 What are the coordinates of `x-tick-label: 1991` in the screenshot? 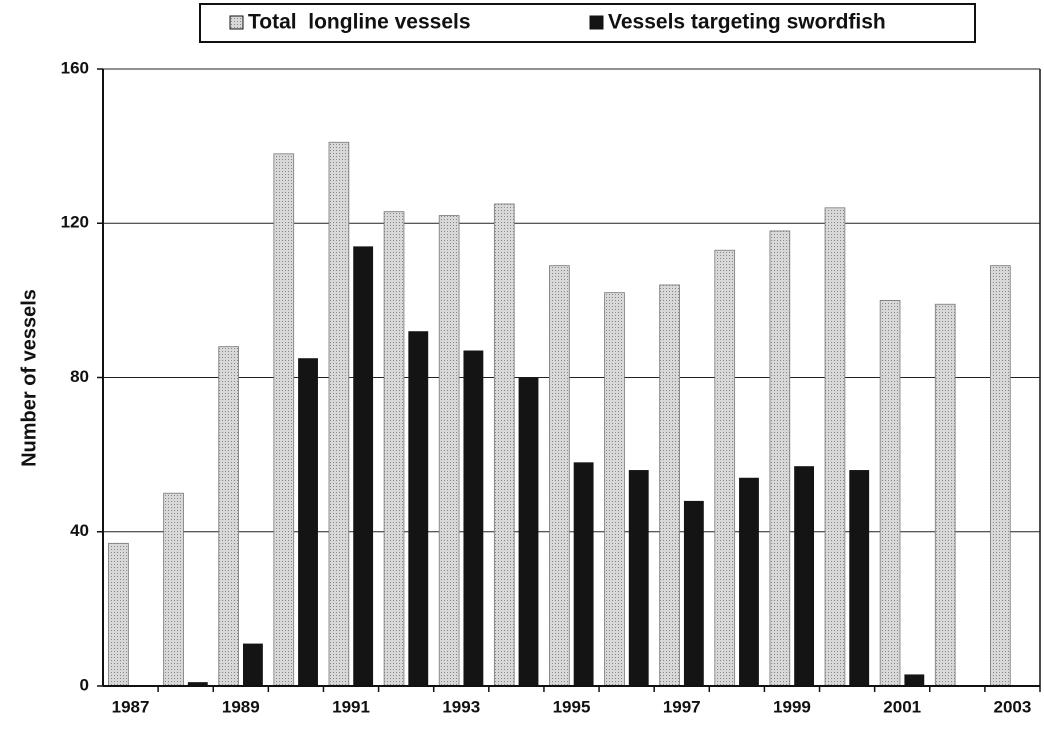 It's located at (351, 706).